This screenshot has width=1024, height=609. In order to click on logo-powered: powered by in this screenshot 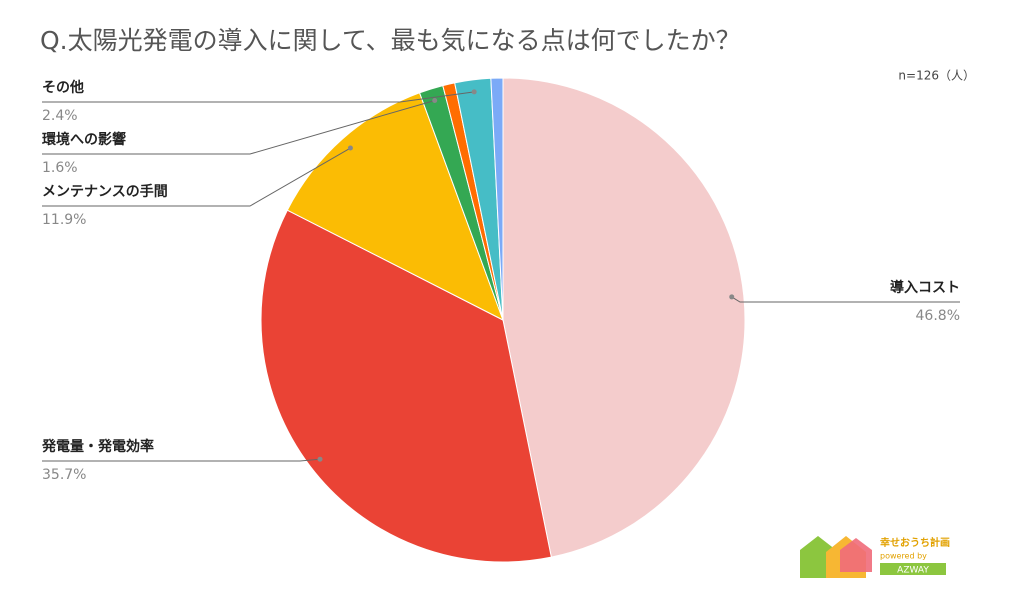, I will do `click(903, 556)`.